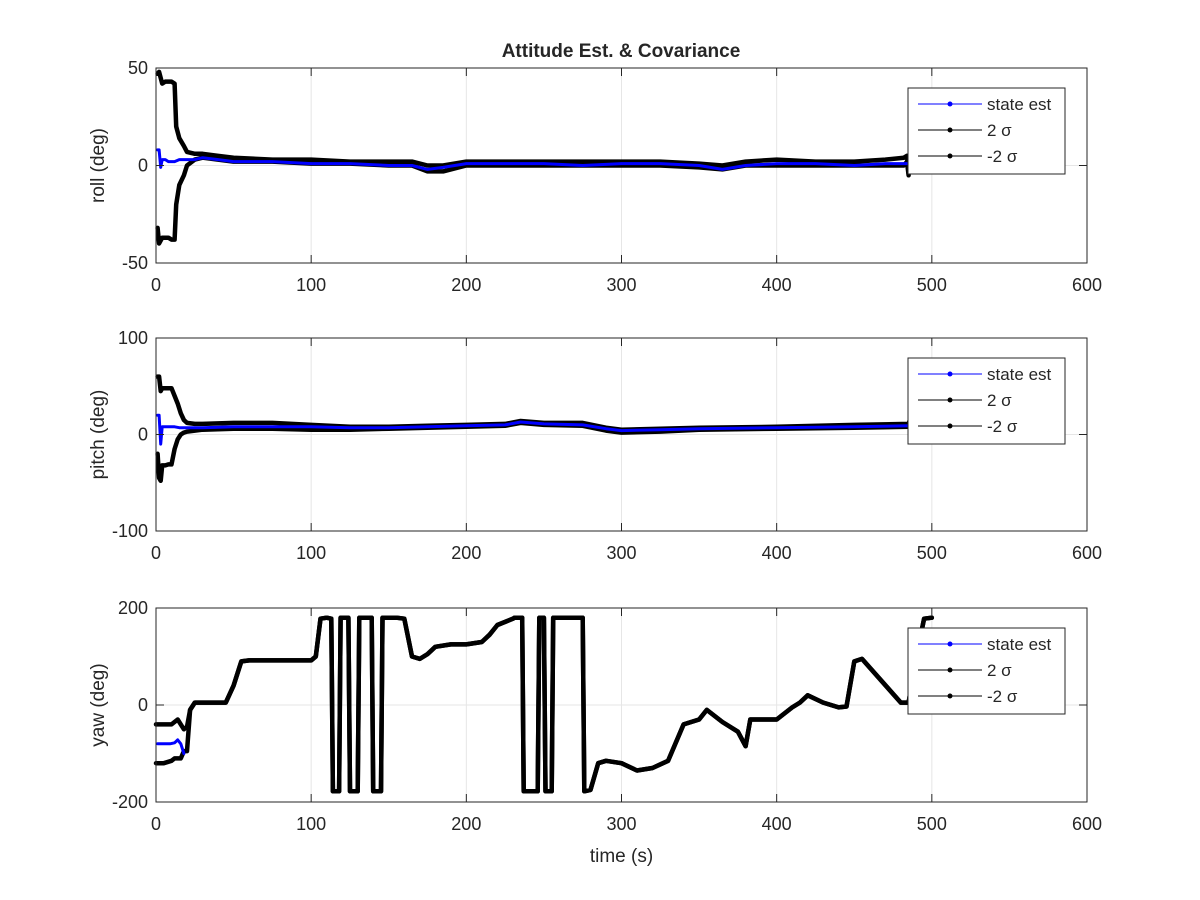 The image size is (1200, 900). Describe the element at coordinates (138, 68) in the screenshot. I see `y-tick-label: 50` at that location.